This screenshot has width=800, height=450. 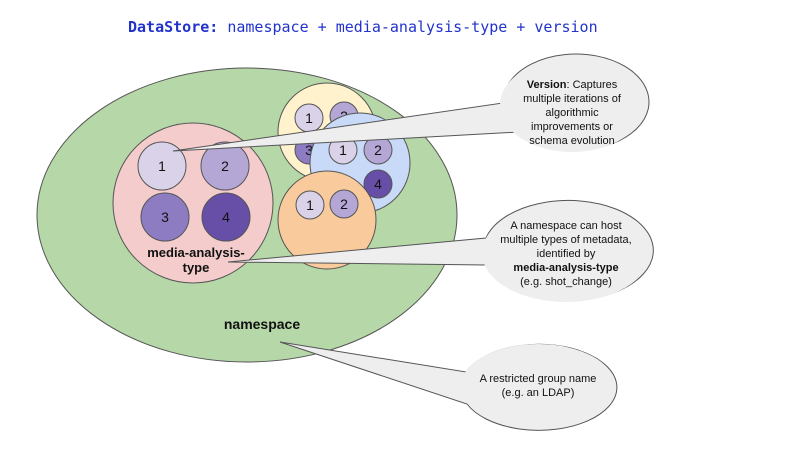 What do you see at coordinates (343, 150) in the screenshot?
I see `blue-label-1: 1` at bounding box center [343, 150].